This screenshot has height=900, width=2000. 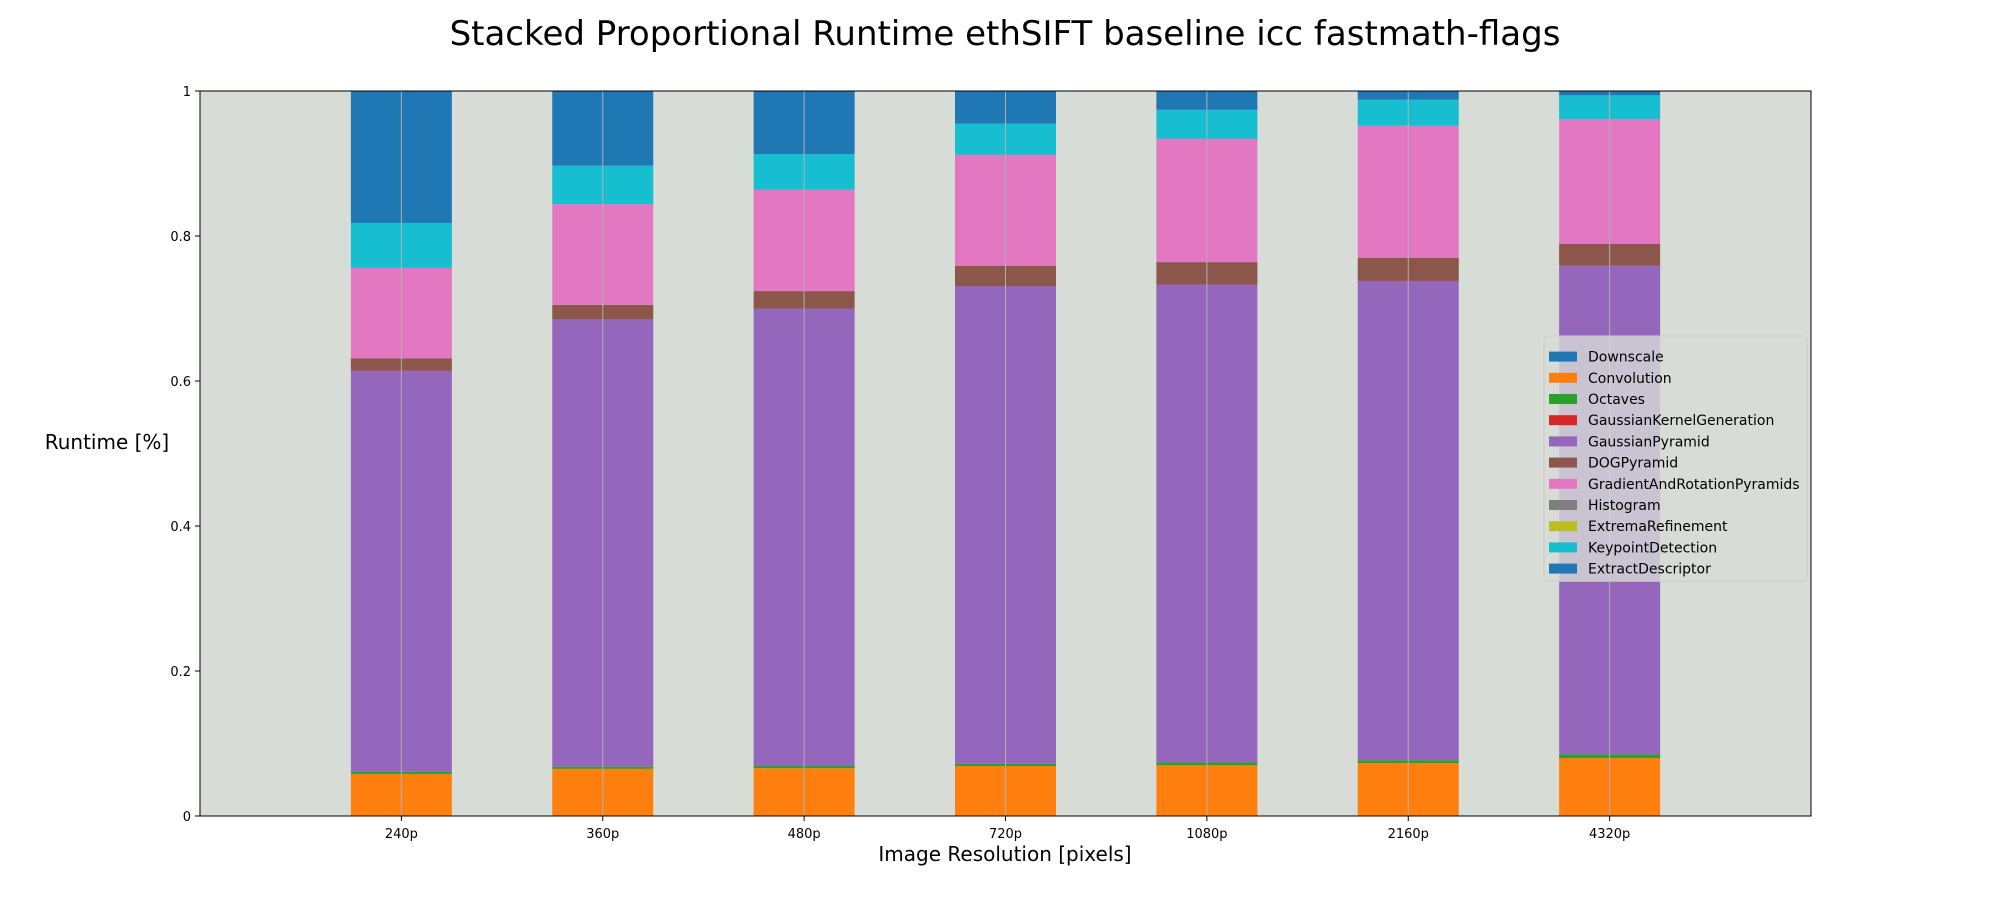 What do you see at coordinates (1563, 483) in the screenshot?
I see `legend-swatch-gradientandrotationpyramids` at bounding box center [1563, 483].